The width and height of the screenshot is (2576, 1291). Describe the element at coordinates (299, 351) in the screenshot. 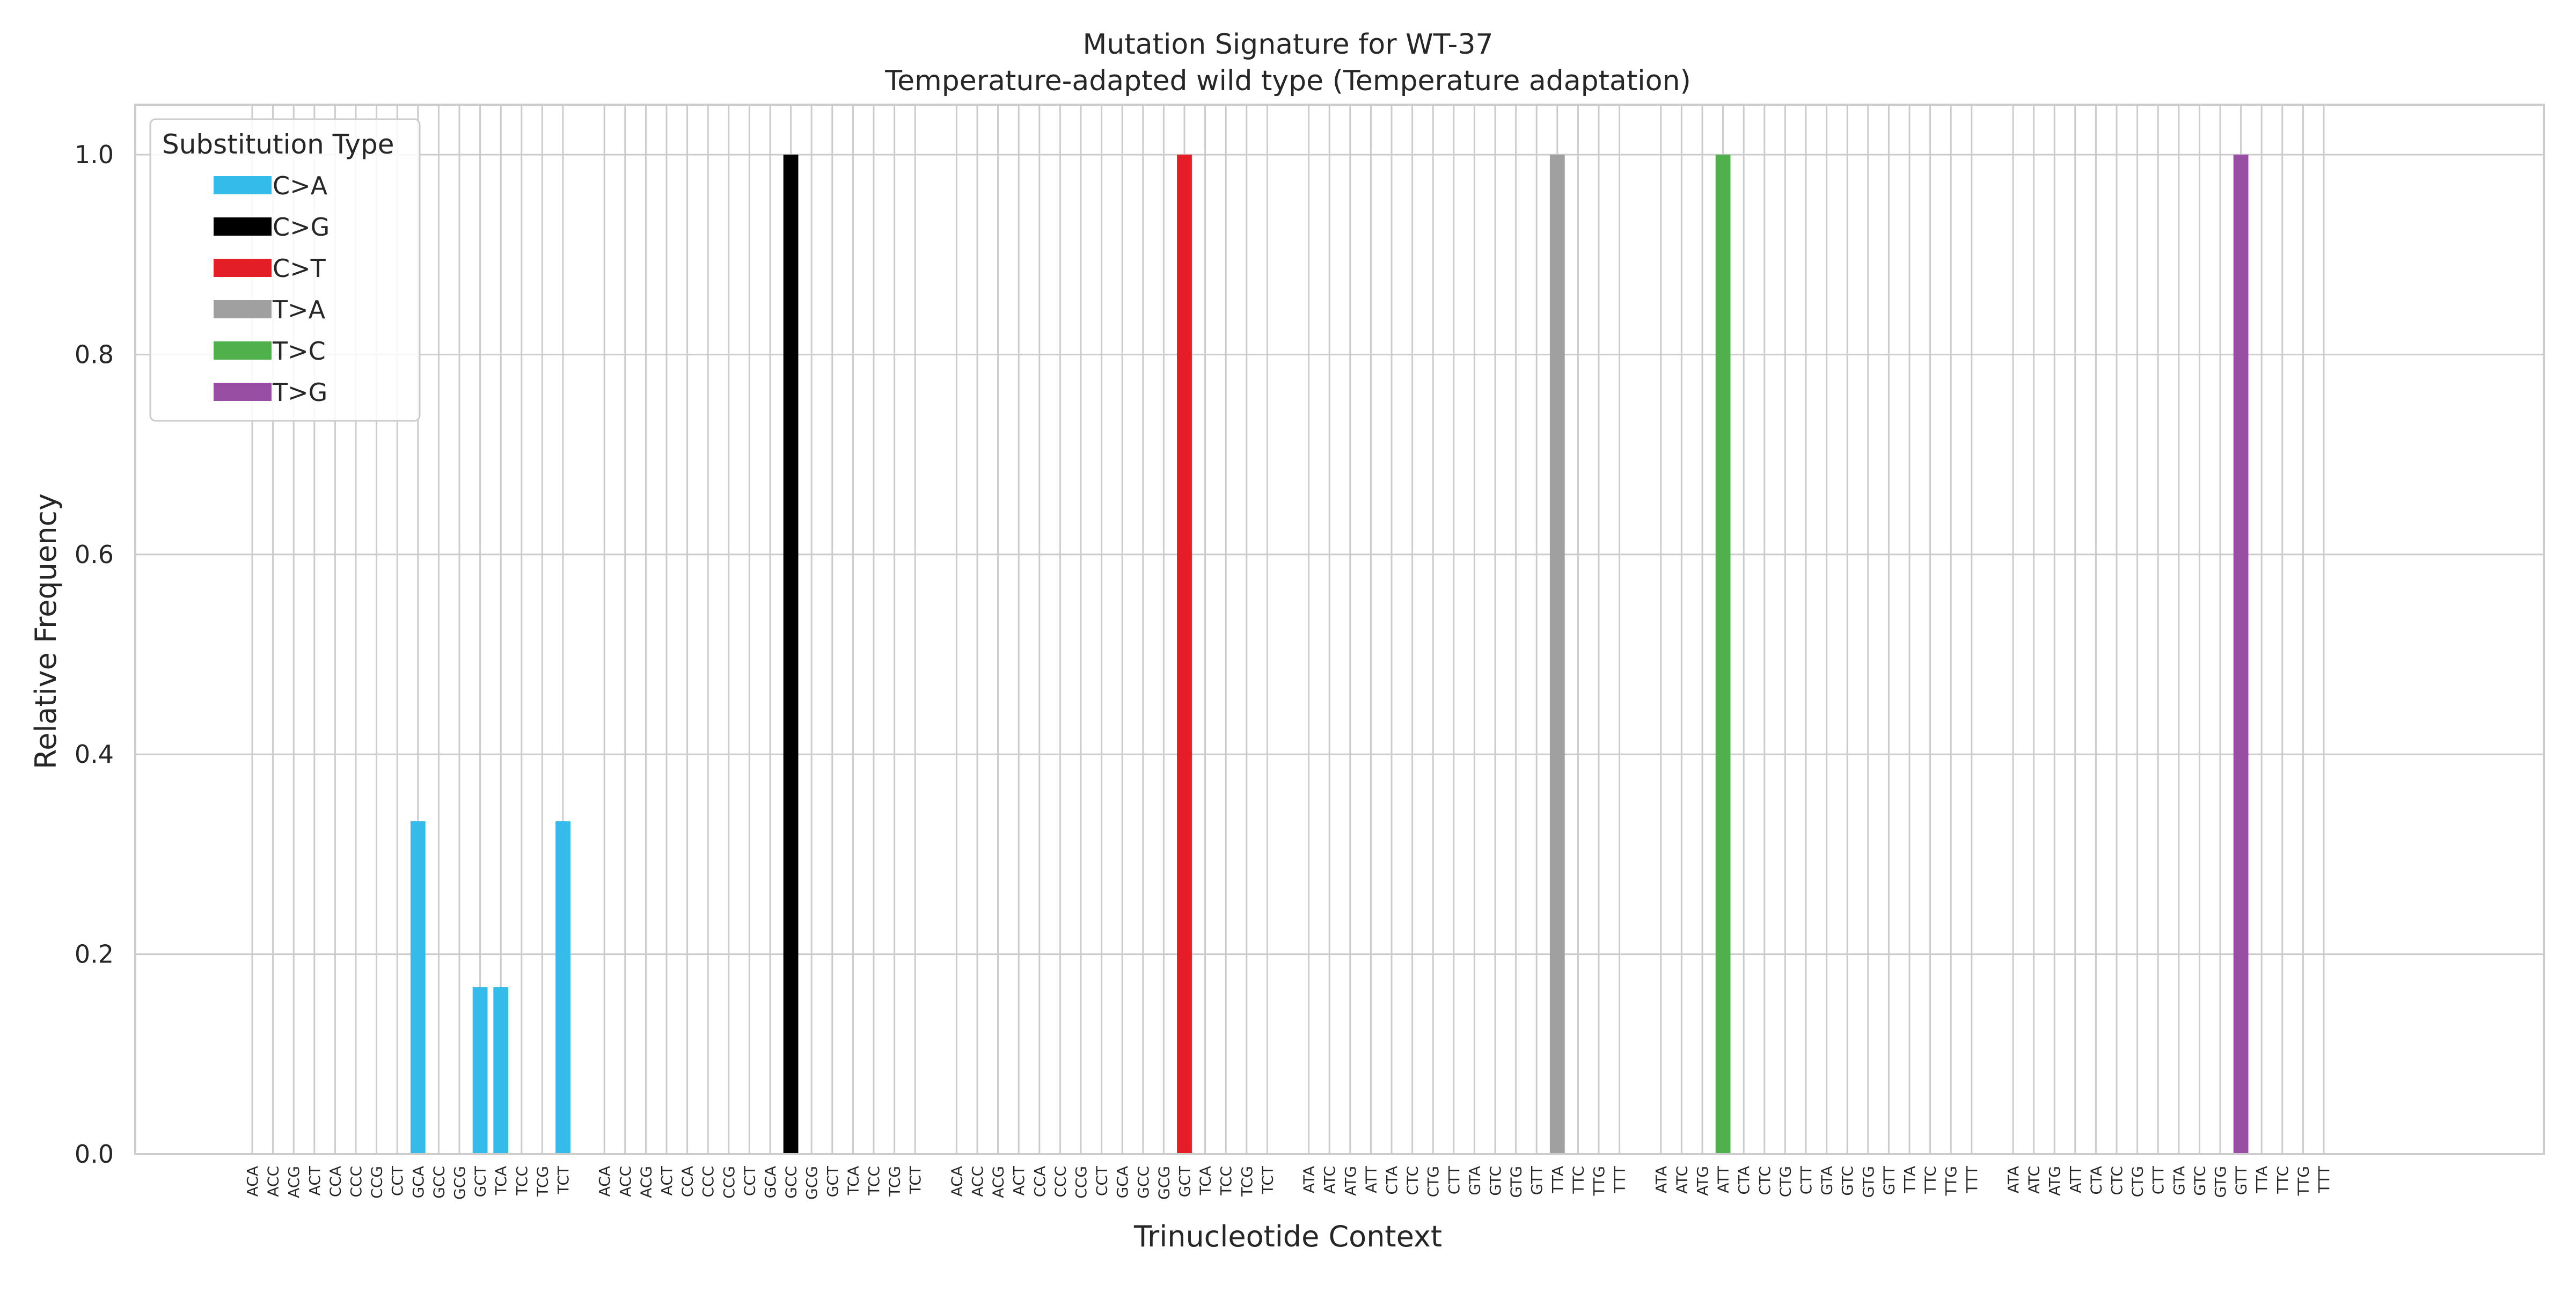

I see `legend-entry-label: T>C` at that location.